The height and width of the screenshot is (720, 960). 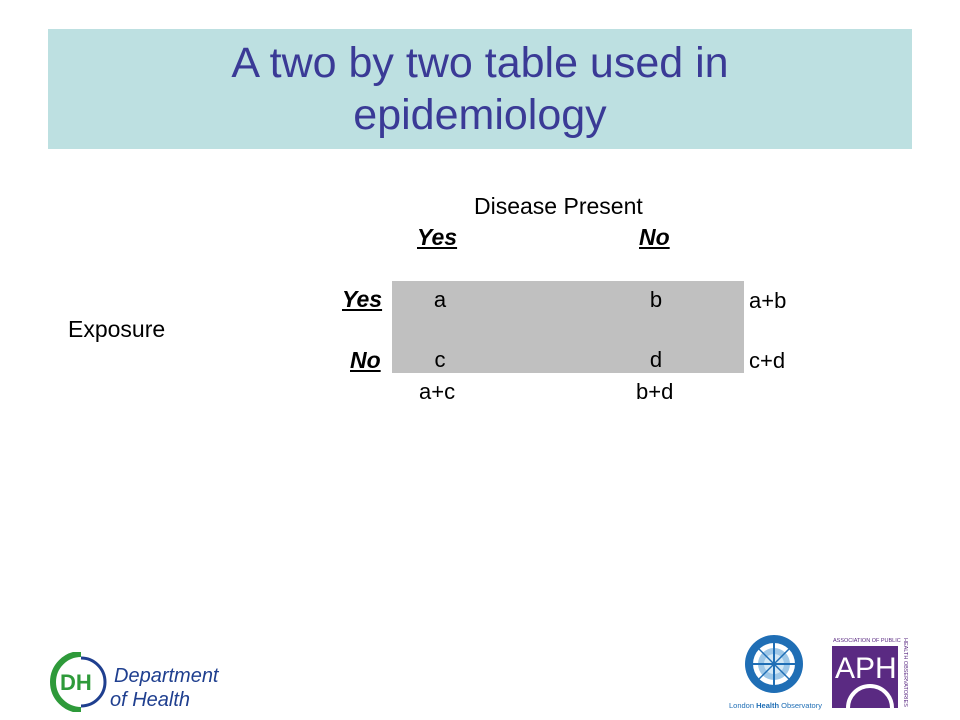 I want to click on row-header-no: No, so click(x=365, y=360).